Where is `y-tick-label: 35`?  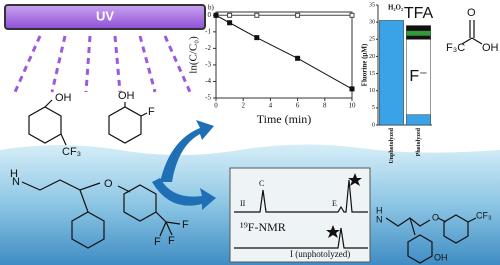
y-tick-label: 35 is located at coordinates (372, 5).